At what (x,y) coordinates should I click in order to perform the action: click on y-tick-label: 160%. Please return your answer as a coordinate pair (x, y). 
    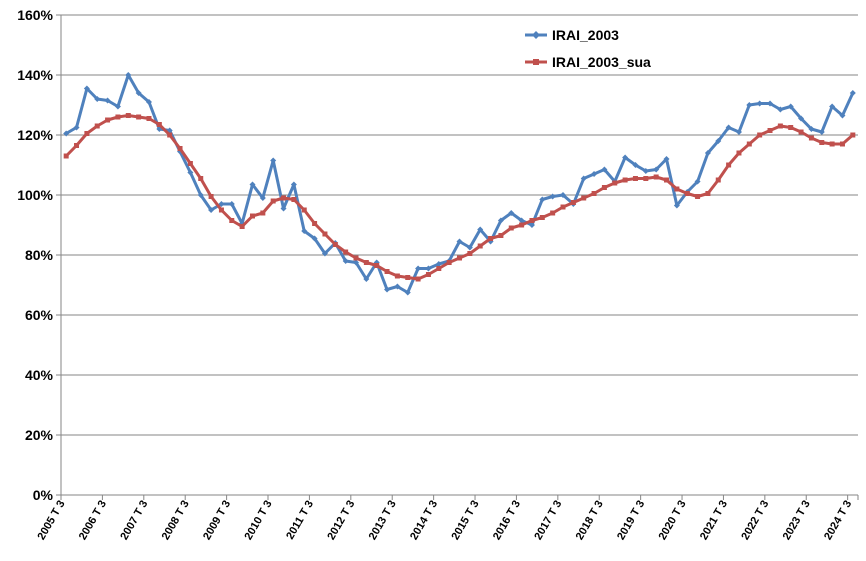
    Looking at the image, I should click on (35, 15).